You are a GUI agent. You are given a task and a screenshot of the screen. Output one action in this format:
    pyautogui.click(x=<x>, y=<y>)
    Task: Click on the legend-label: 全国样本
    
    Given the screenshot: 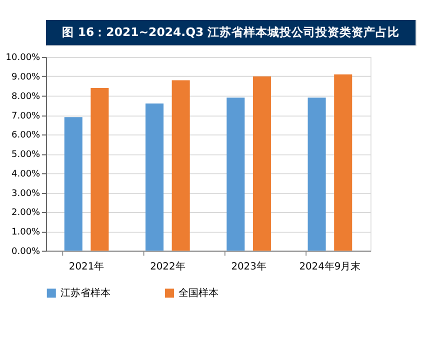 What is the action you would take?
    pyautogui.click(x=198, y=292)
    